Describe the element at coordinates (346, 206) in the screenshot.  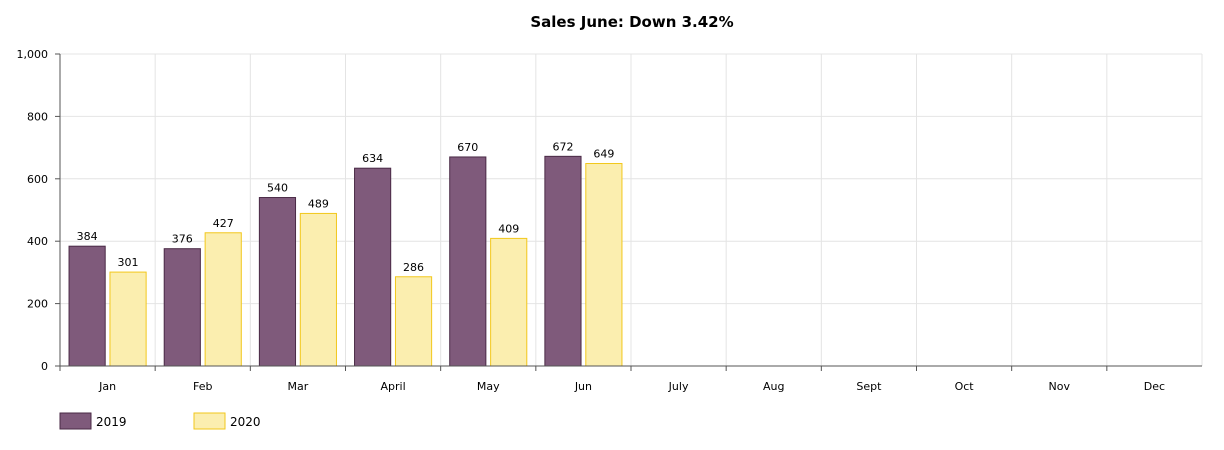
I see `data-labels: 384 376 540 634 670 672 301 427 489 286 409 649` at that location.